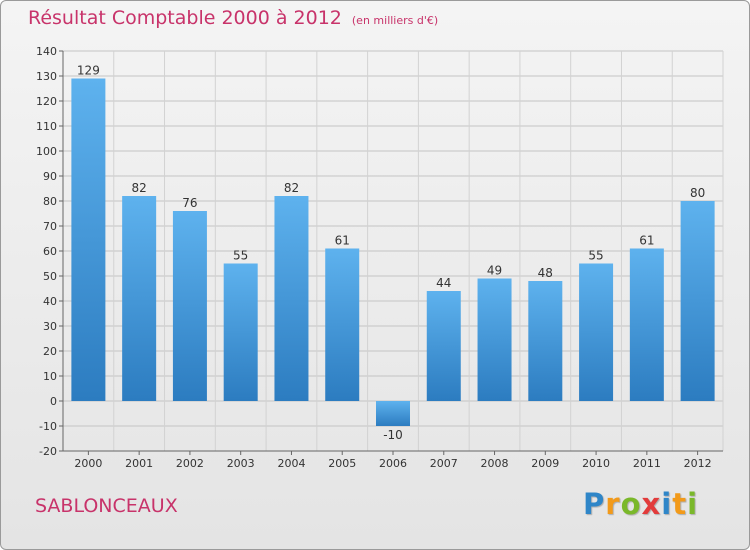  I want to click on proxiti-logo: Proxiti, so click(640, 504).